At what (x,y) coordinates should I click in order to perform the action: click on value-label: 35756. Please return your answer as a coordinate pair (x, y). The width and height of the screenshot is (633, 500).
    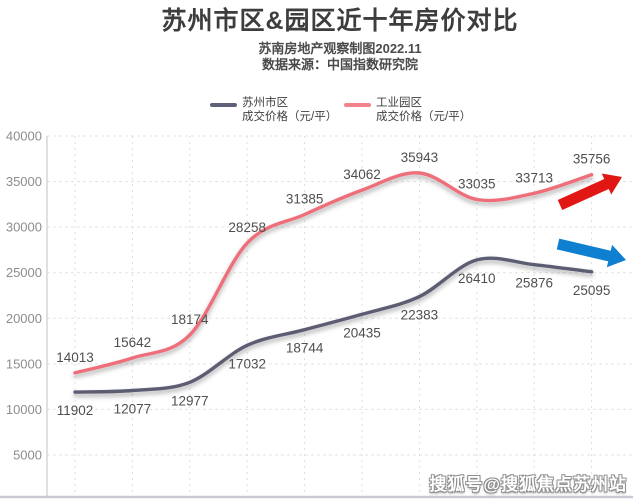
    Looking at the image, I should click on (592, 159).